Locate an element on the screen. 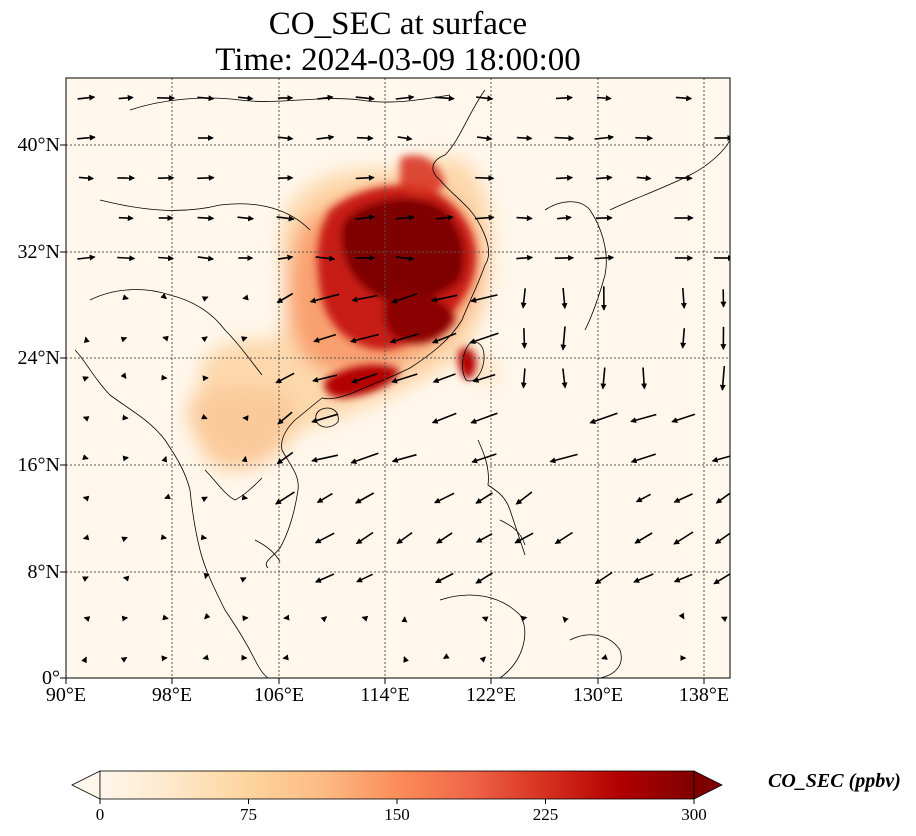 The image size is (916, 836). lon-label-114: 114°E is located at coordinates (385, 695).